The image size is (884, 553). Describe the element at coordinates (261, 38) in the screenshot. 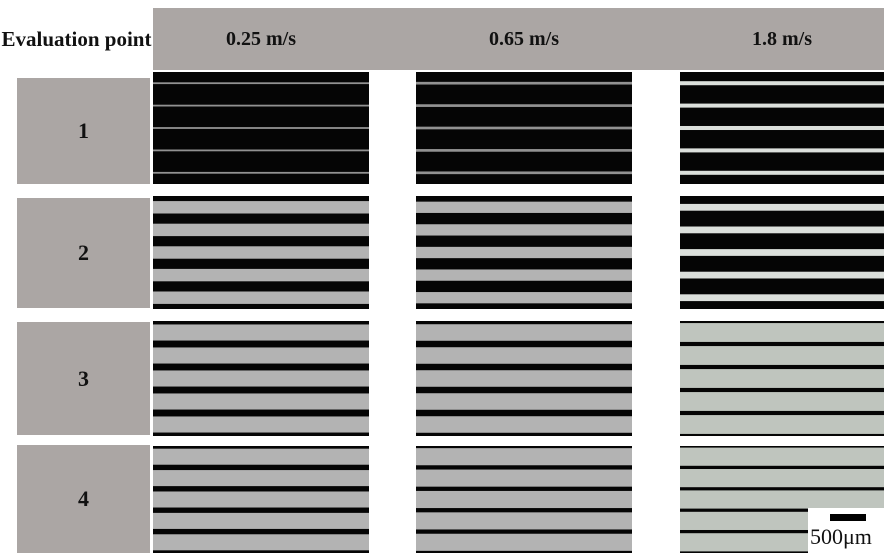

I see `column-header: 0.25 m/s` at that location.